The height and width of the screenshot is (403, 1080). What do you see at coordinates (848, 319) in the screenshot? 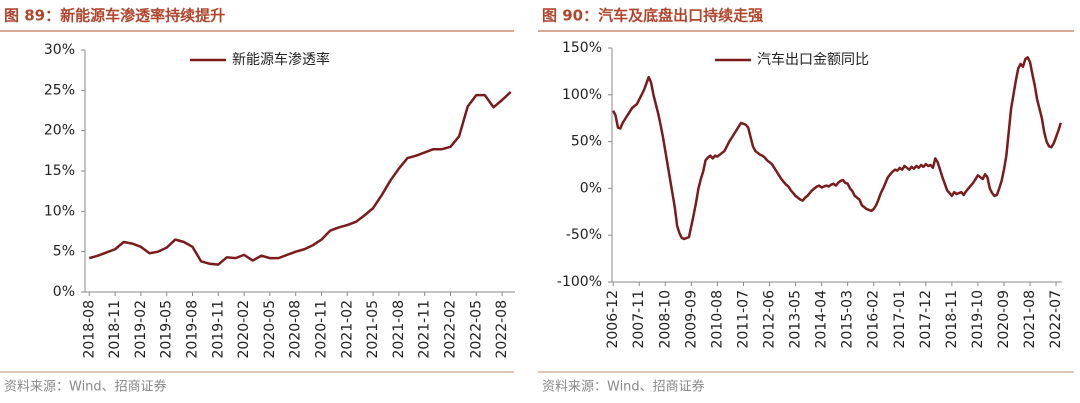
I see `x-tick-label: 2015-03` at bounding box center [848, 319].